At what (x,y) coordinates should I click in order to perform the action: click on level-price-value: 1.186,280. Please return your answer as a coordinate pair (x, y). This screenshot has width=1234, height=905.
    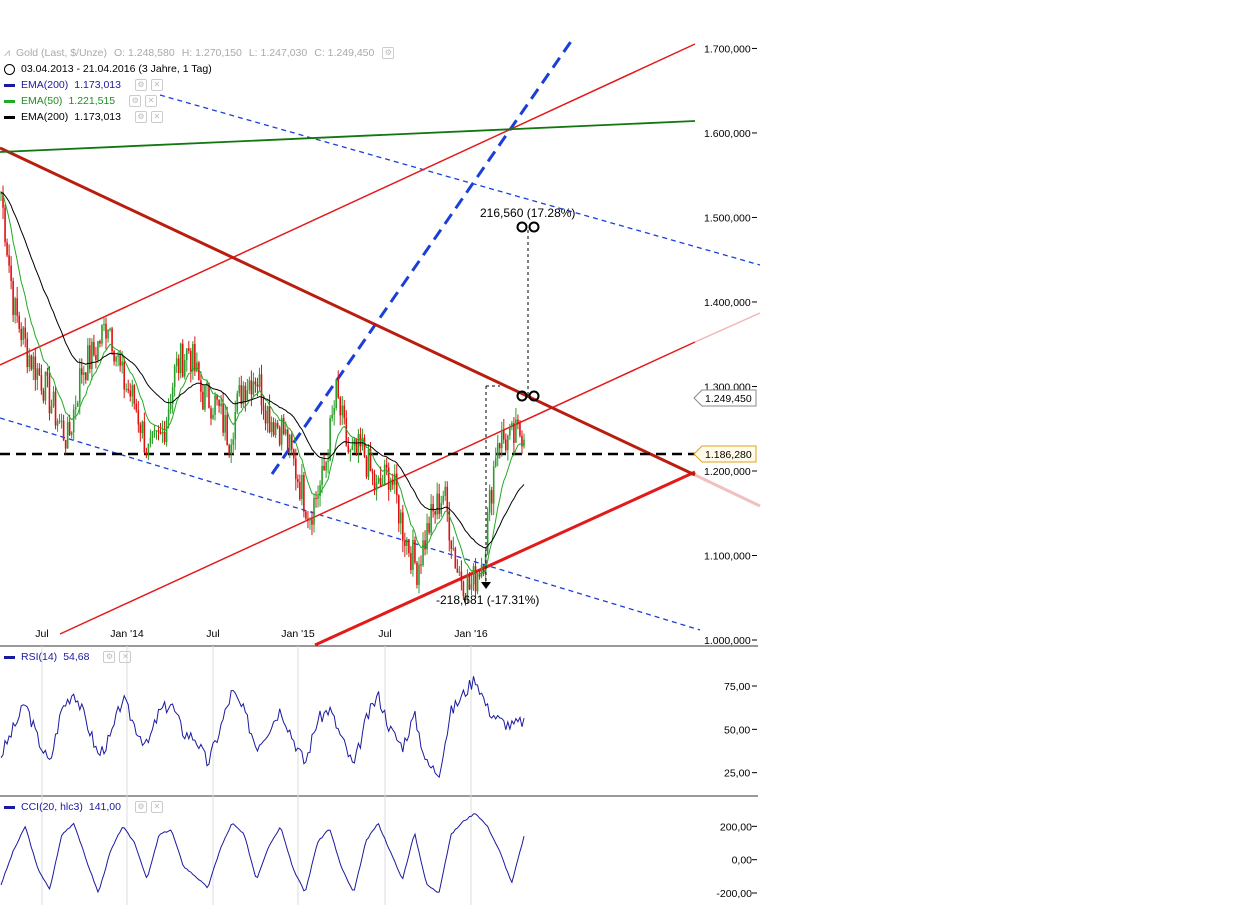
    Looking at the image, I should click on (728, 455).